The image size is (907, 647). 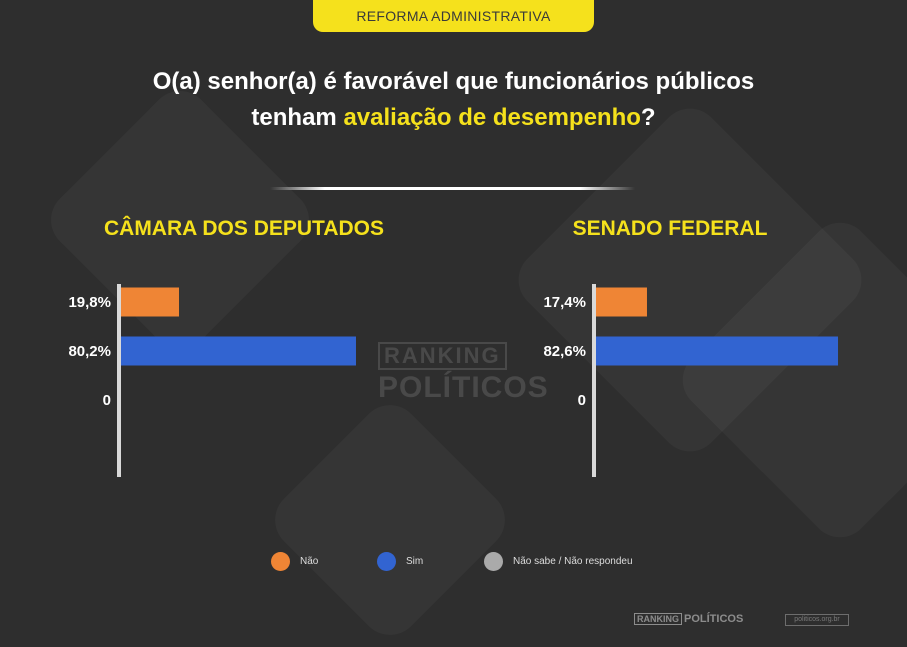 What do you see at coordinates (573, 561) in the screenshot?
I see `legend-label-nao-sabe: Não sabe / Não respondeu` at bounding box center [573, 561].